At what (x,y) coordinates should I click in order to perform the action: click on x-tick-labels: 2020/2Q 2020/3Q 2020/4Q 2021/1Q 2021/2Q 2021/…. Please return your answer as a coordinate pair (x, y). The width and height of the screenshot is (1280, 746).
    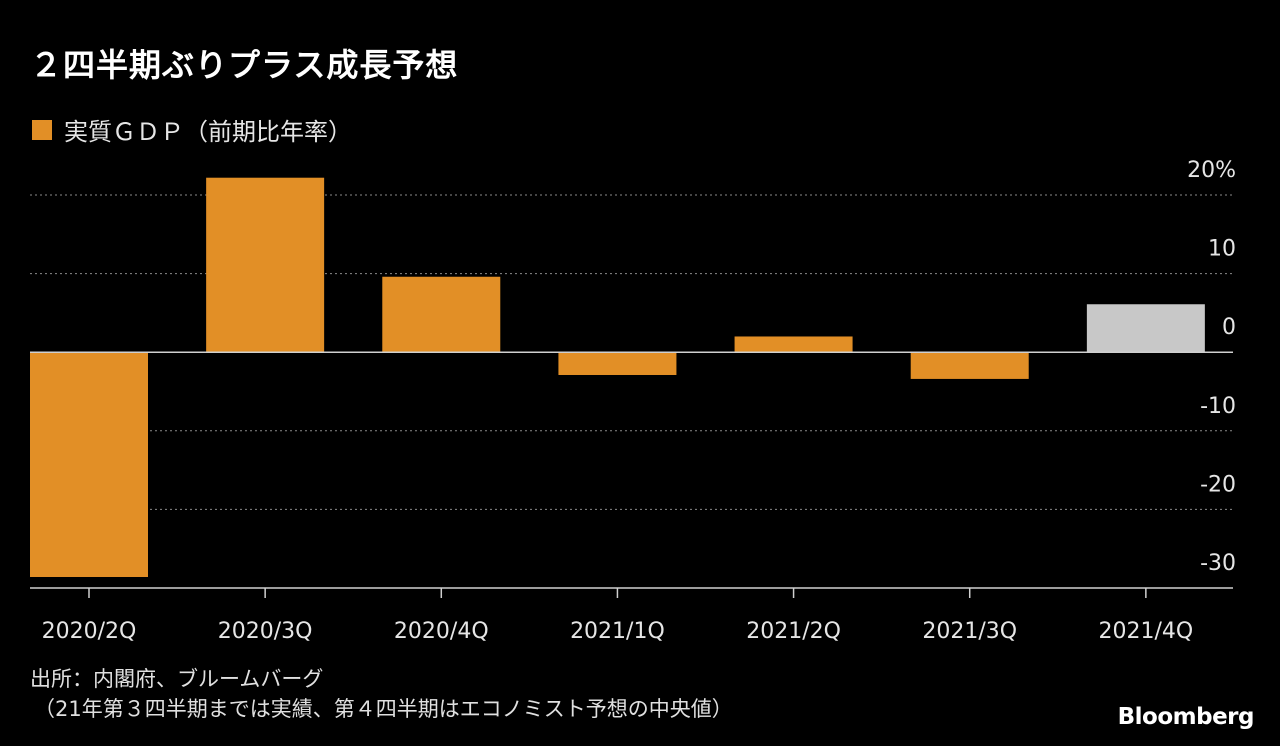
    Looking at the image, I should click on (618, 631).